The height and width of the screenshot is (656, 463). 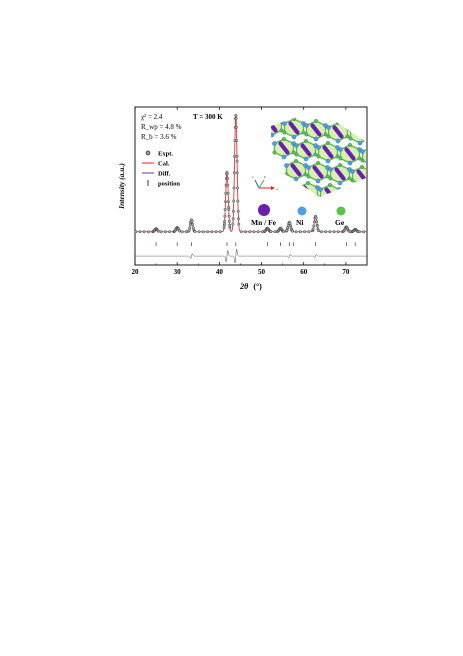 What do you see at coordinates (298, 215) in the screenshot?
I see `element-legend: Mn / Fe Ni Ge` at bounding box center [298, 215].